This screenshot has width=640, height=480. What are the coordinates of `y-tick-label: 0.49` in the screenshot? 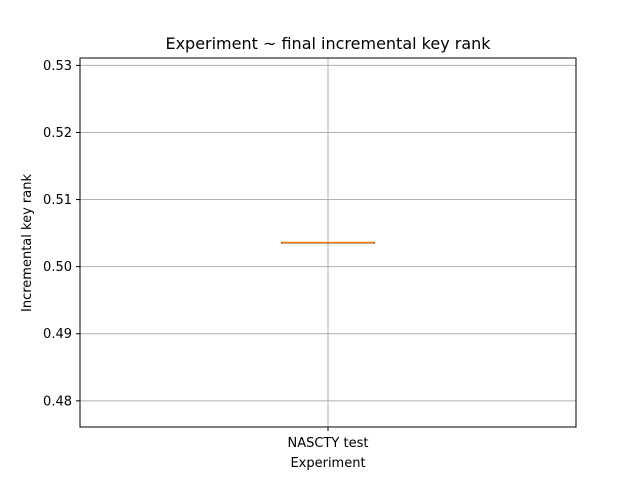 It's located at (57, 334).